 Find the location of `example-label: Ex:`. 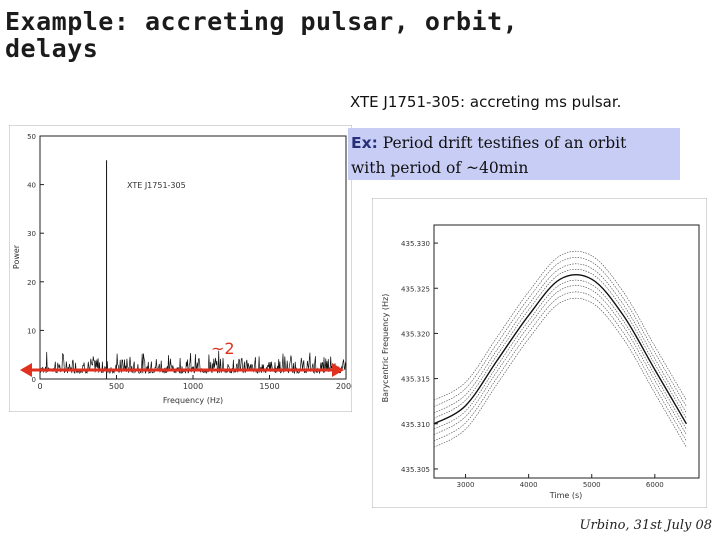

example-label: Ex: is located at coordinates (364, 143).